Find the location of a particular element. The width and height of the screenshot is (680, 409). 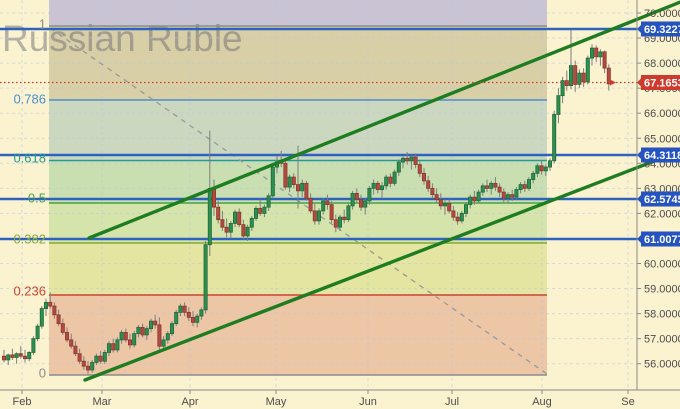

time-axis-label-May: May is located at coordinates (276, 402).